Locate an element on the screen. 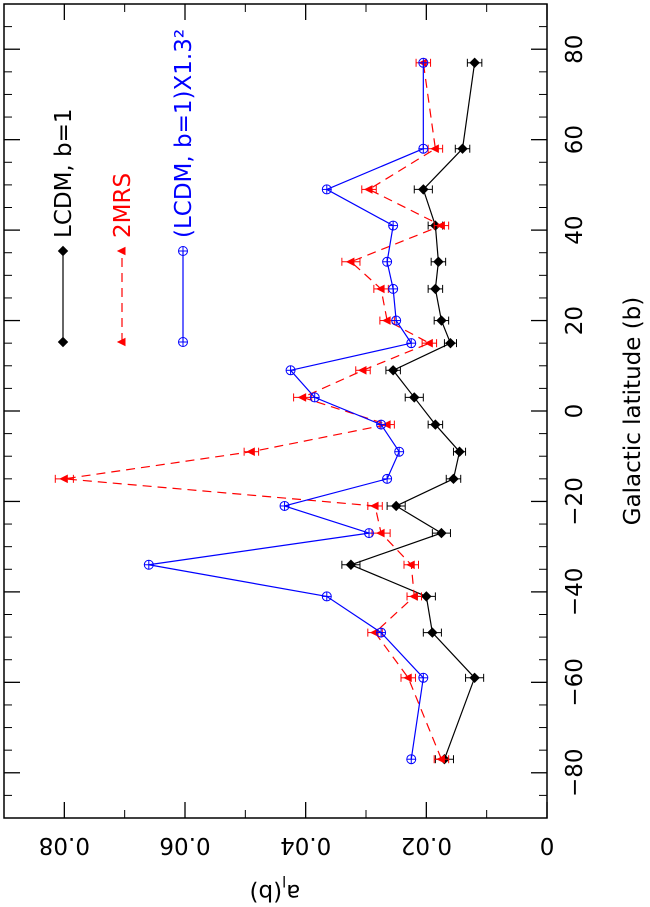 The height and width of the screenshot is (907, 650). x-axis-label: Galactic latitude (b) is located at coordinates (633, 411).